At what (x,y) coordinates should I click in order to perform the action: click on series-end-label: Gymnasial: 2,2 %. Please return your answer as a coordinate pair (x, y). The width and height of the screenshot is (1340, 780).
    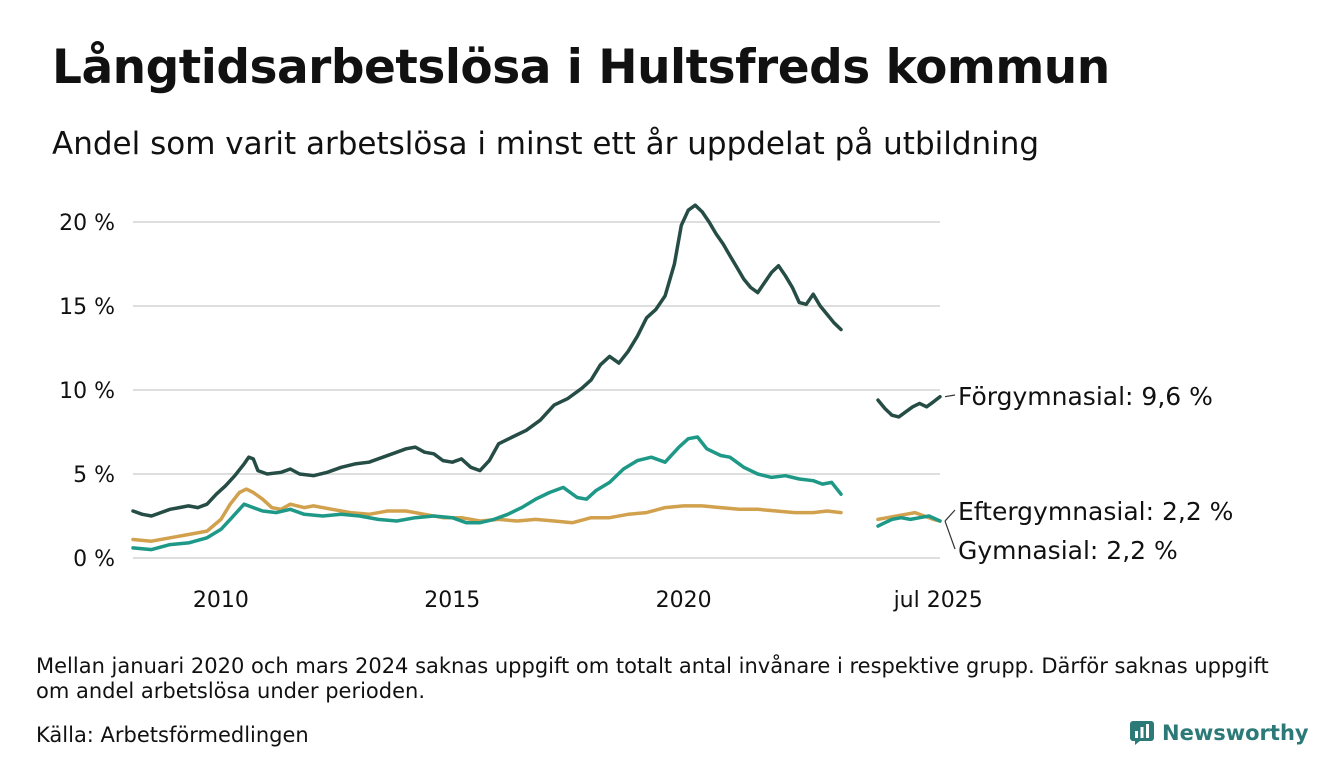
    Looking at the image, I should click on (1068, 550).